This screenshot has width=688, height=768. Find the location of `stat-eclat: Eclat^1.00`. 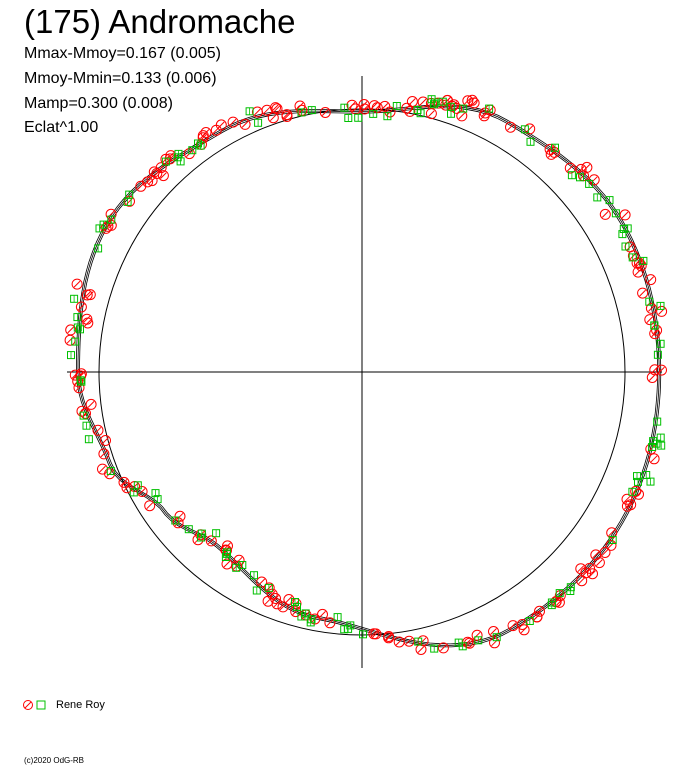

stat-eclat: Eclat^1.00 is located at coordinates (61, 127).